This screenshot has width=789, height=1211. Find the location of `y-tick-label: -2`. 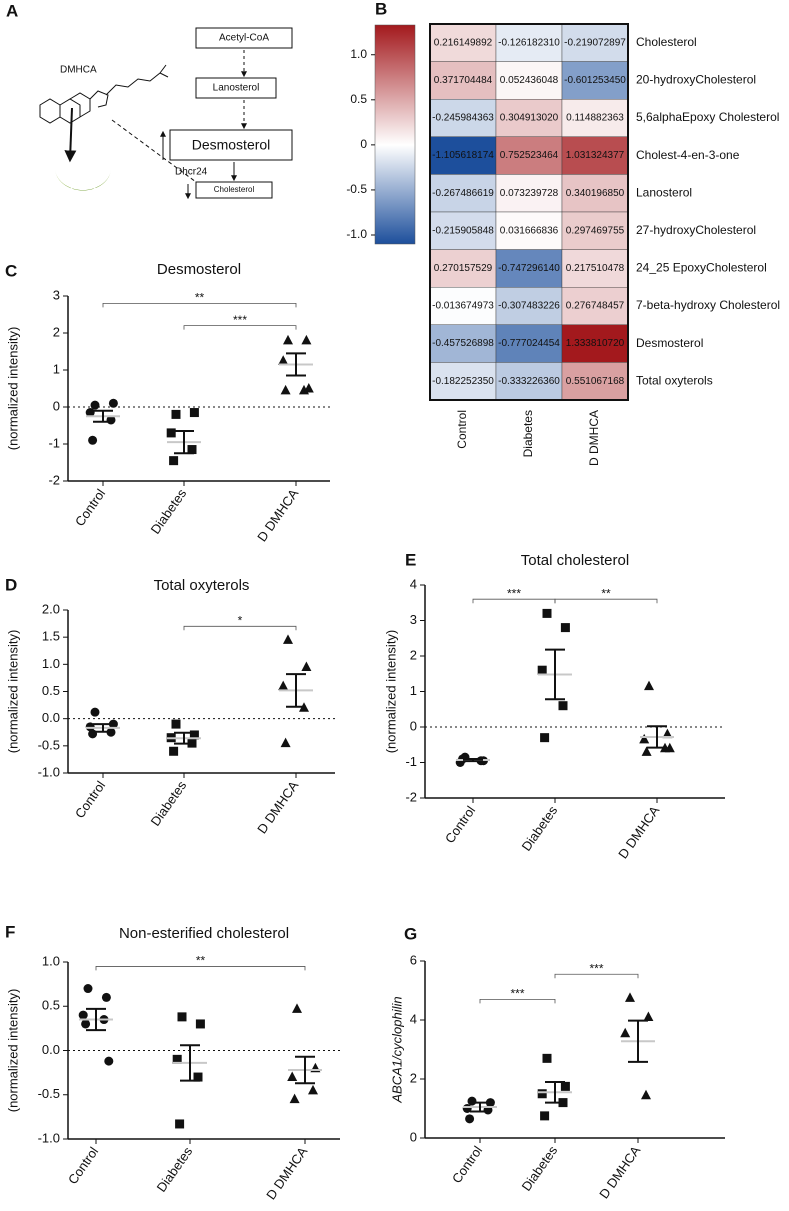

y-tick-label: -2 is located at coordinates (411, 796).